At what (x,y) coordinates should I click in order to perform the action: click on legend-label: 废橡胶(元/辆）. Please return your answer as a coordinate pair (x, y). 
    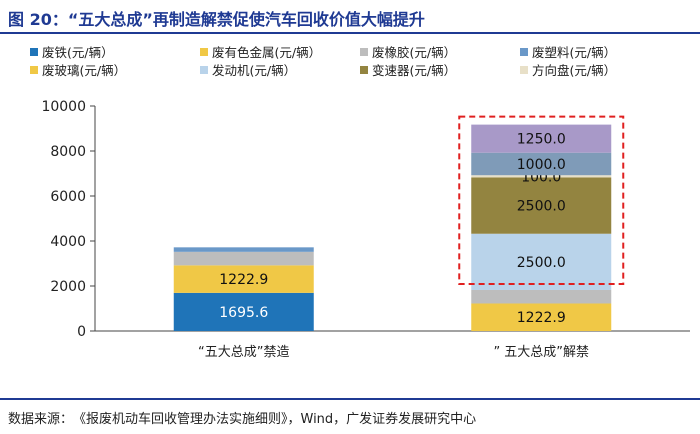
    Looking at the image, I should click on (414, 52).